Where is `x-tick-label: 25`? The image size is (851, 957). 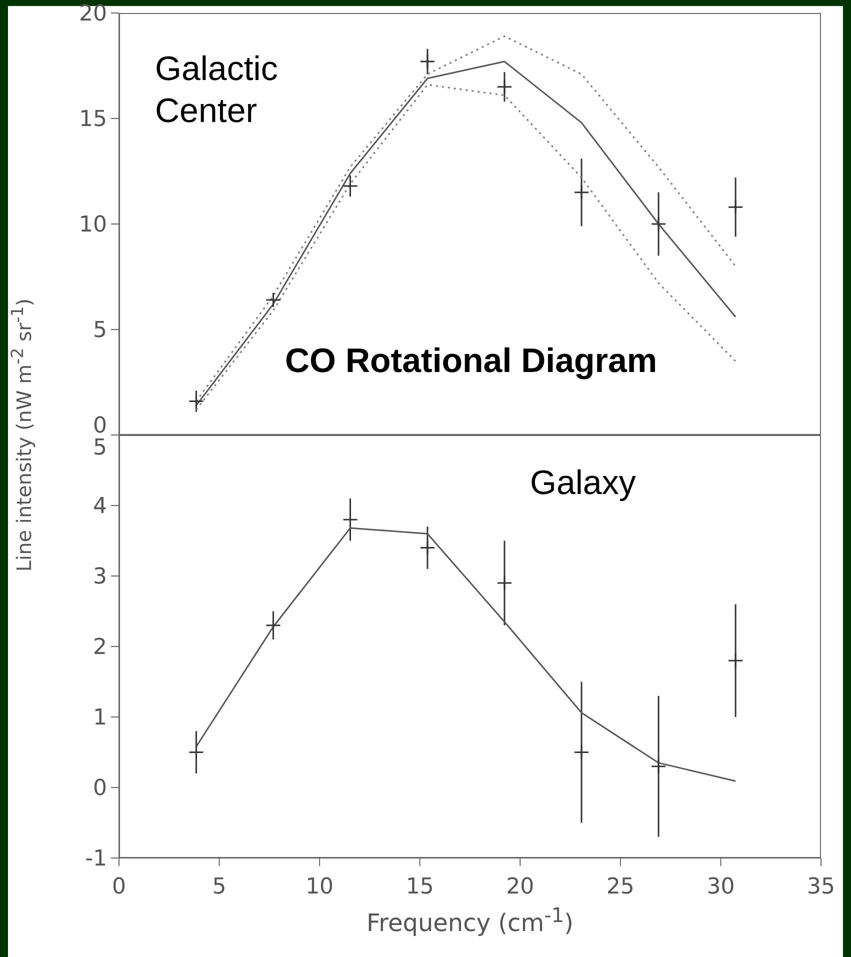 x-tick-label: 25 is located at coordinates (620, 887).